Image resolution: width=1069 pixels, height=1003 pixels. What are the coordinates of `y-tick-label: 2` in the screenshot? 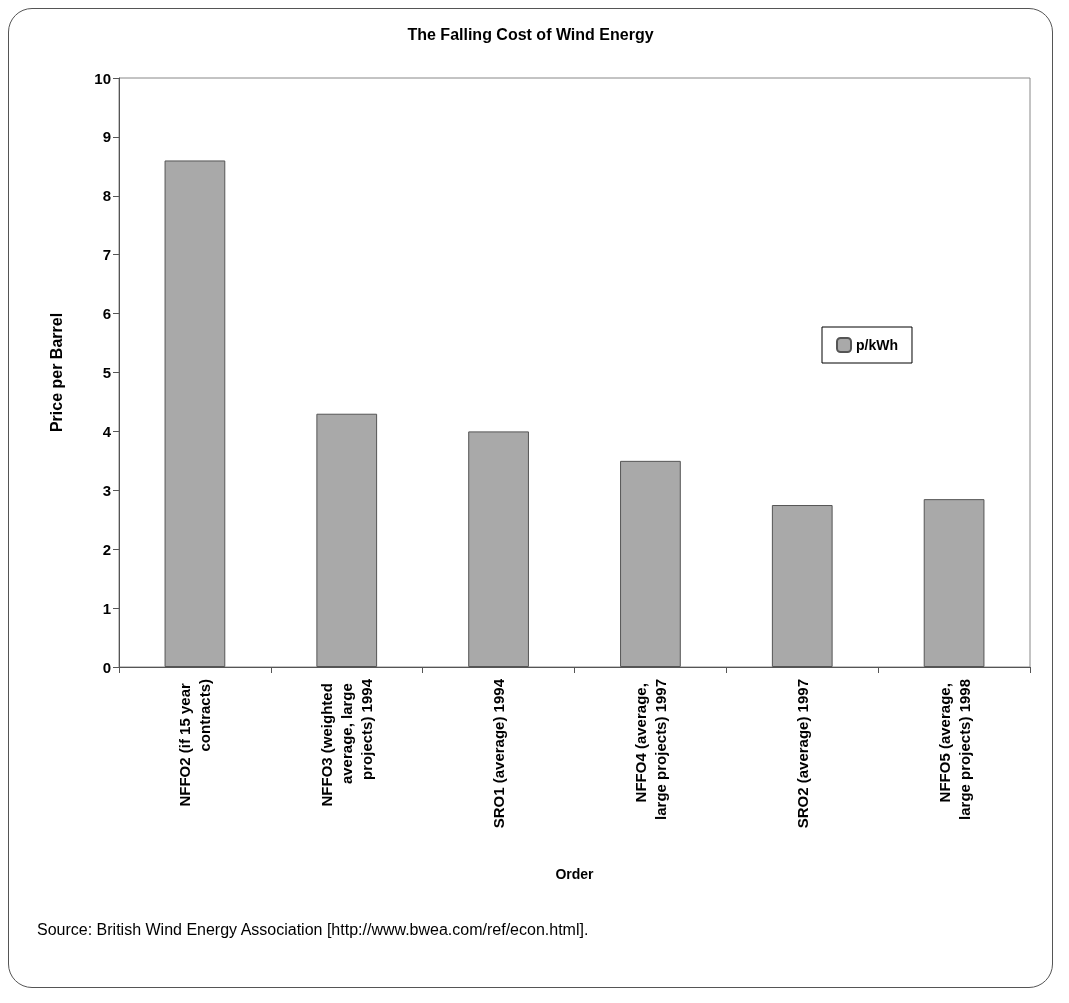 It's located at (106, 549).